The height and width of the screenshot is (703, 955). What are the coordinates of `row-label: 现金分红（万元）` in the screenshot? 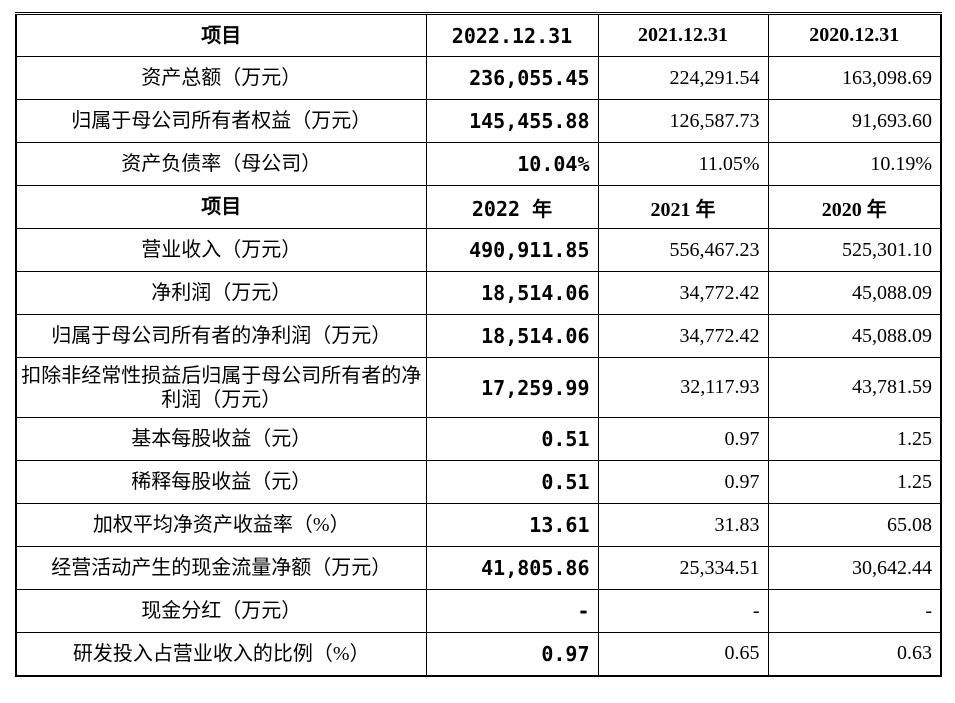 It's located at (221, 611).